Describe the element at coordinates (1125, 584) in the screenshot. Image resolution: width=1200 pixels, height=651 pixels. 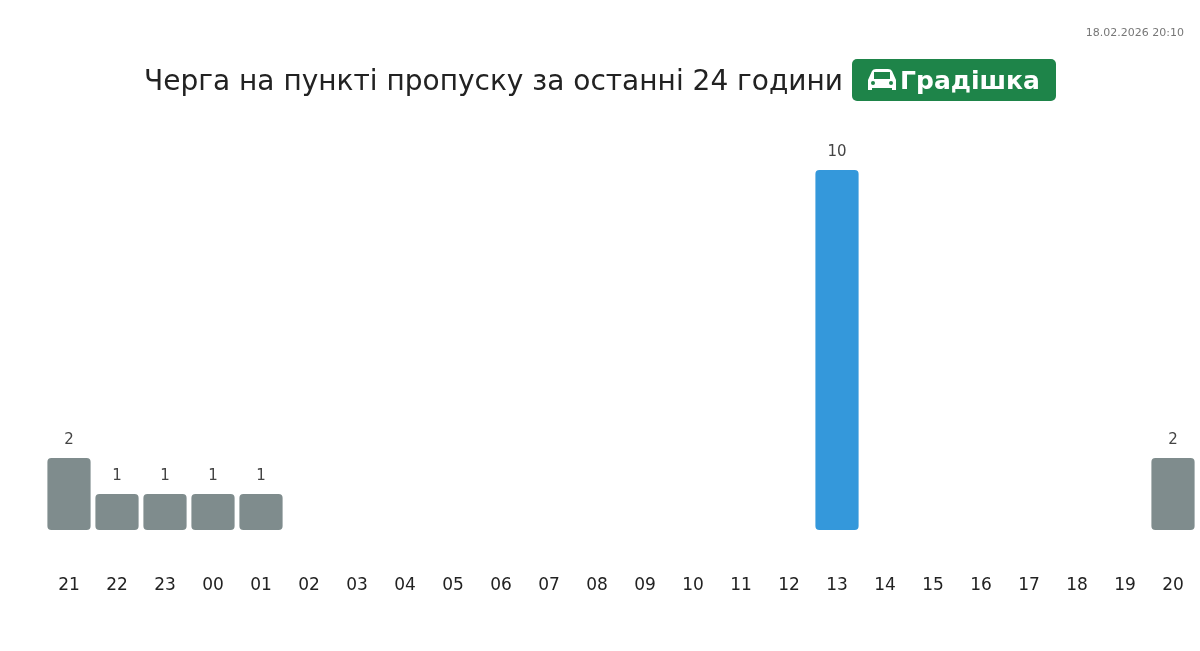
I see `x-tick-label: 19` at that location.